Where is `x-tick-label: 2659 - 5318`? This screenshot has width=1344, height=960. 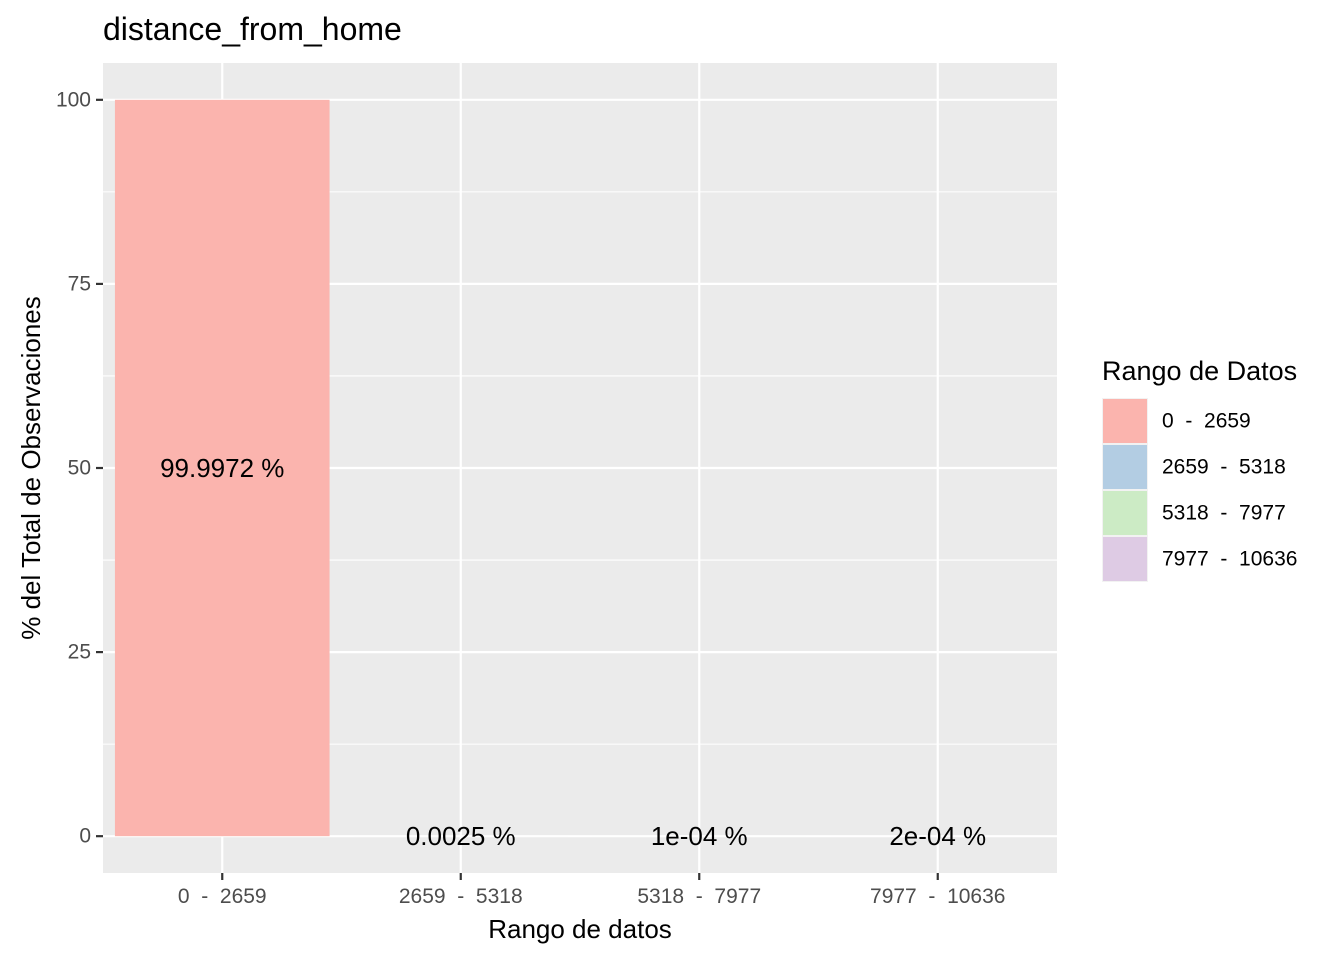
x-tick-label: 2659 - 5318 is located at coordinates (461, 896).